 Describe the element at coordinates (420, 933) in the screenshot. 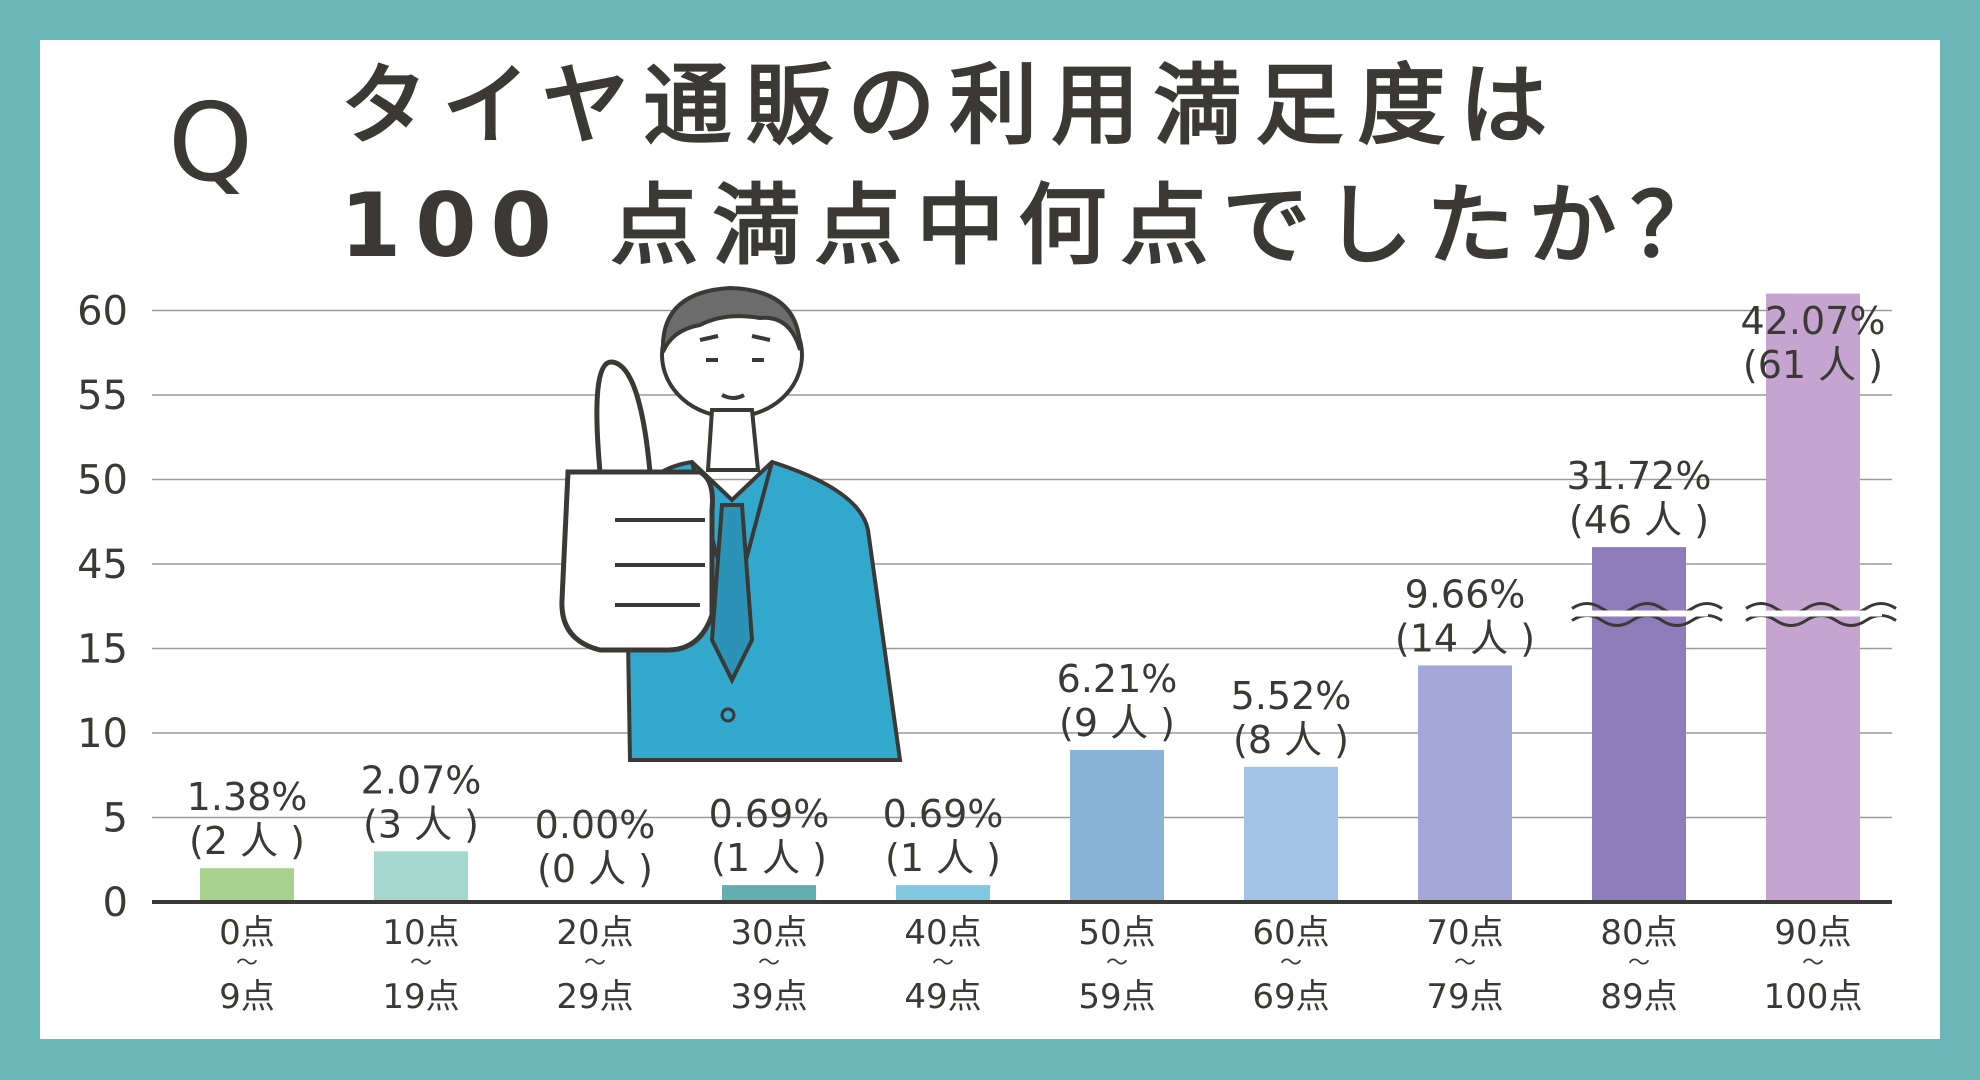

I see `category-label-from: 10点` at that location.